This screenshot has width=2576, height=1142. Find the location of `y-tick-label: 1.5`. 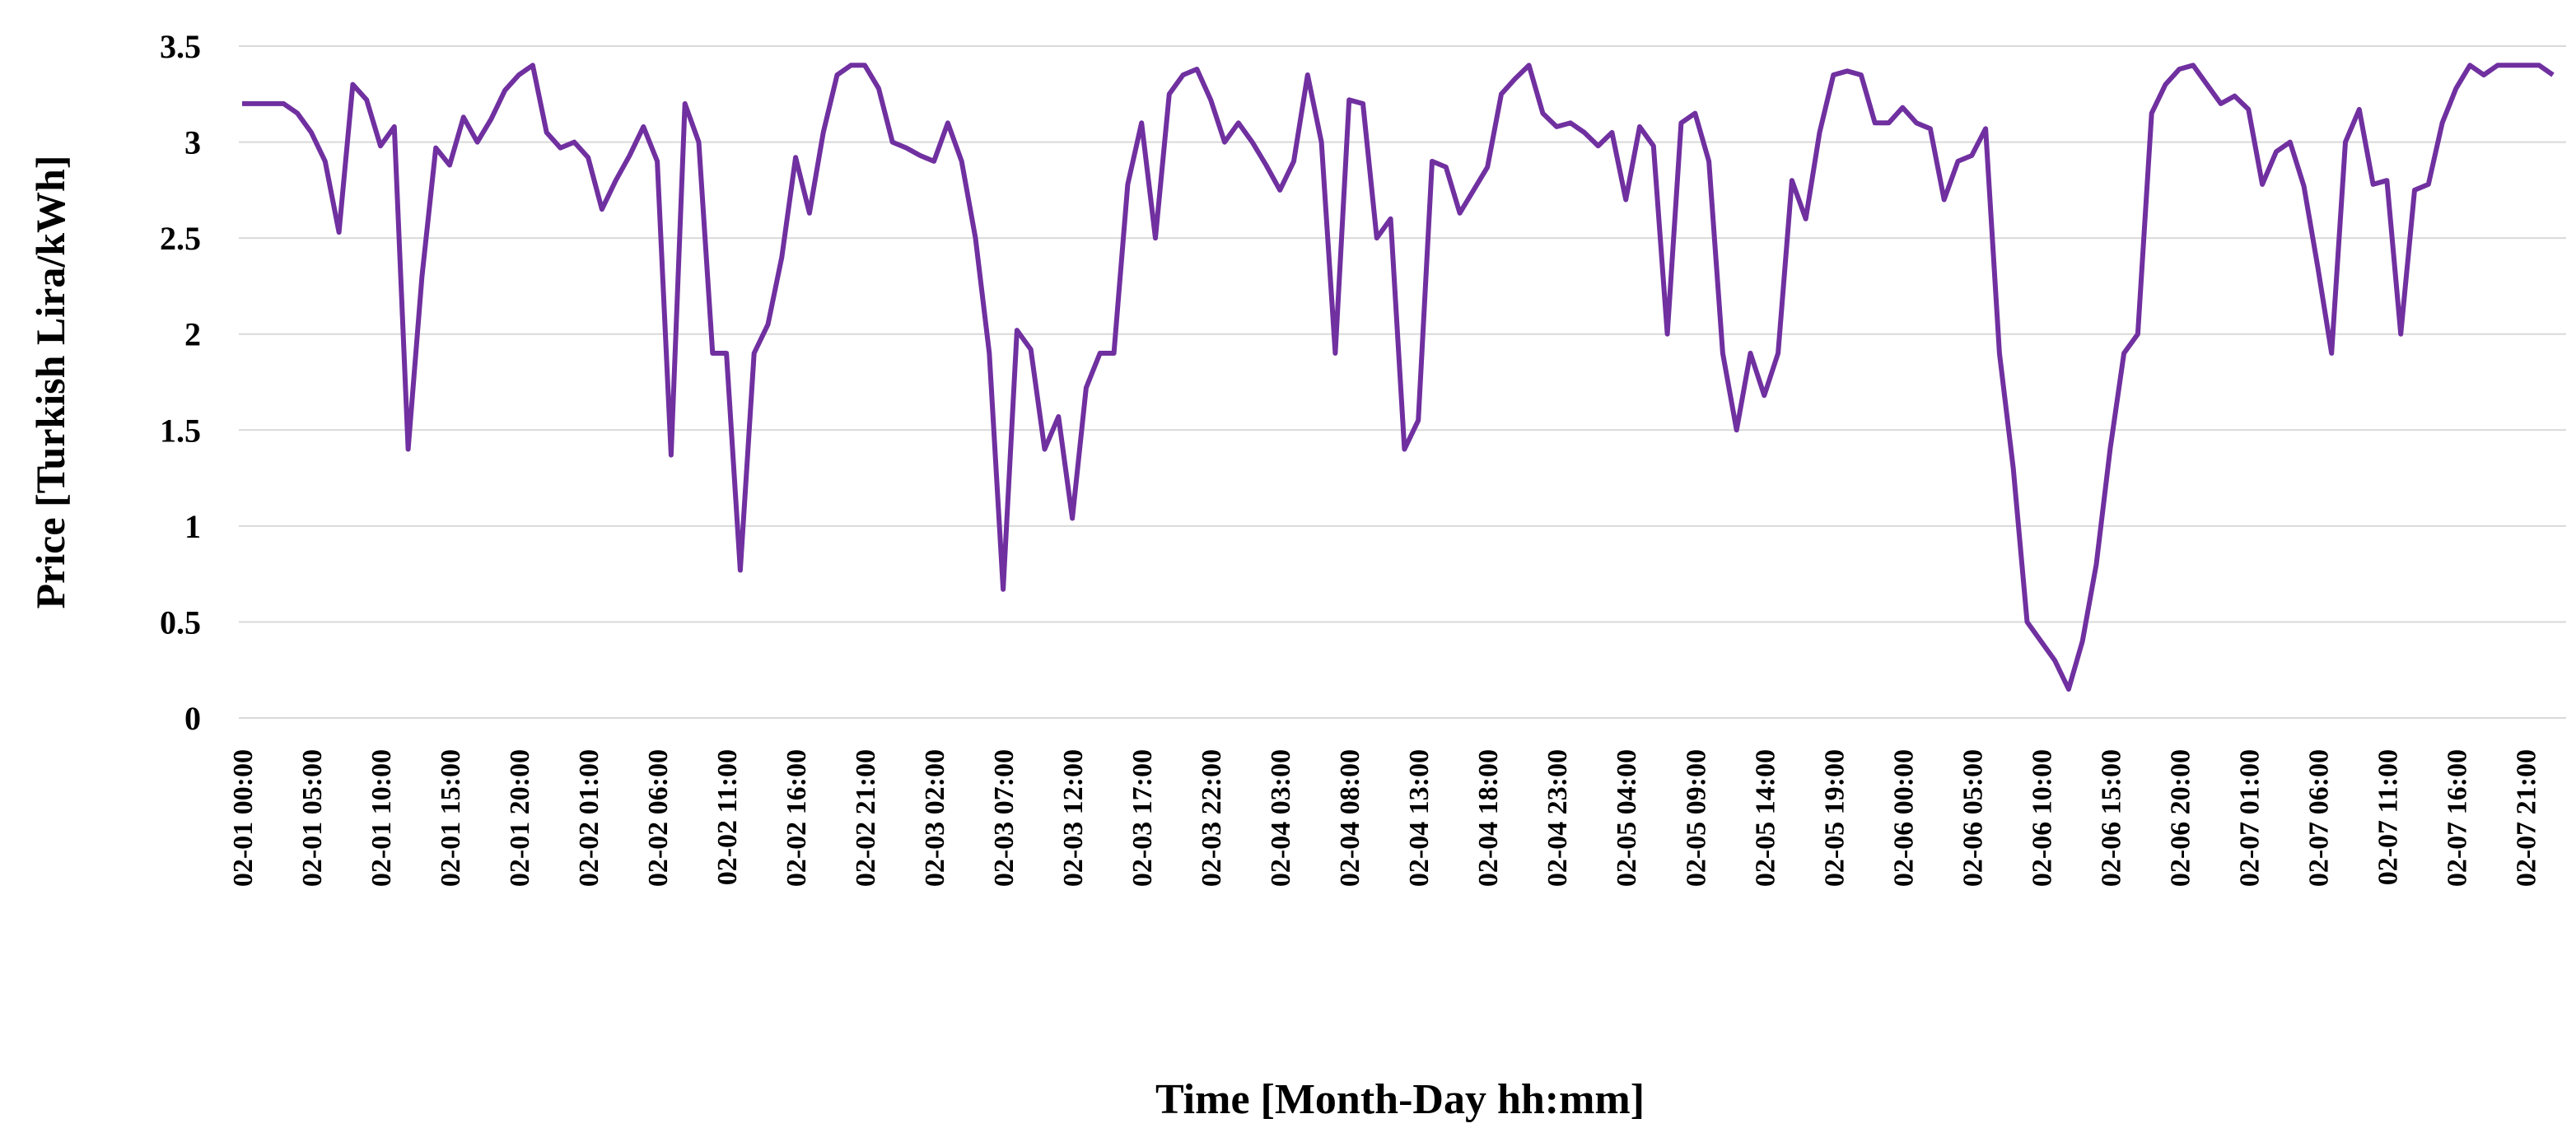

y-tick-label: 1.5 is located at coordinates (180, 430).